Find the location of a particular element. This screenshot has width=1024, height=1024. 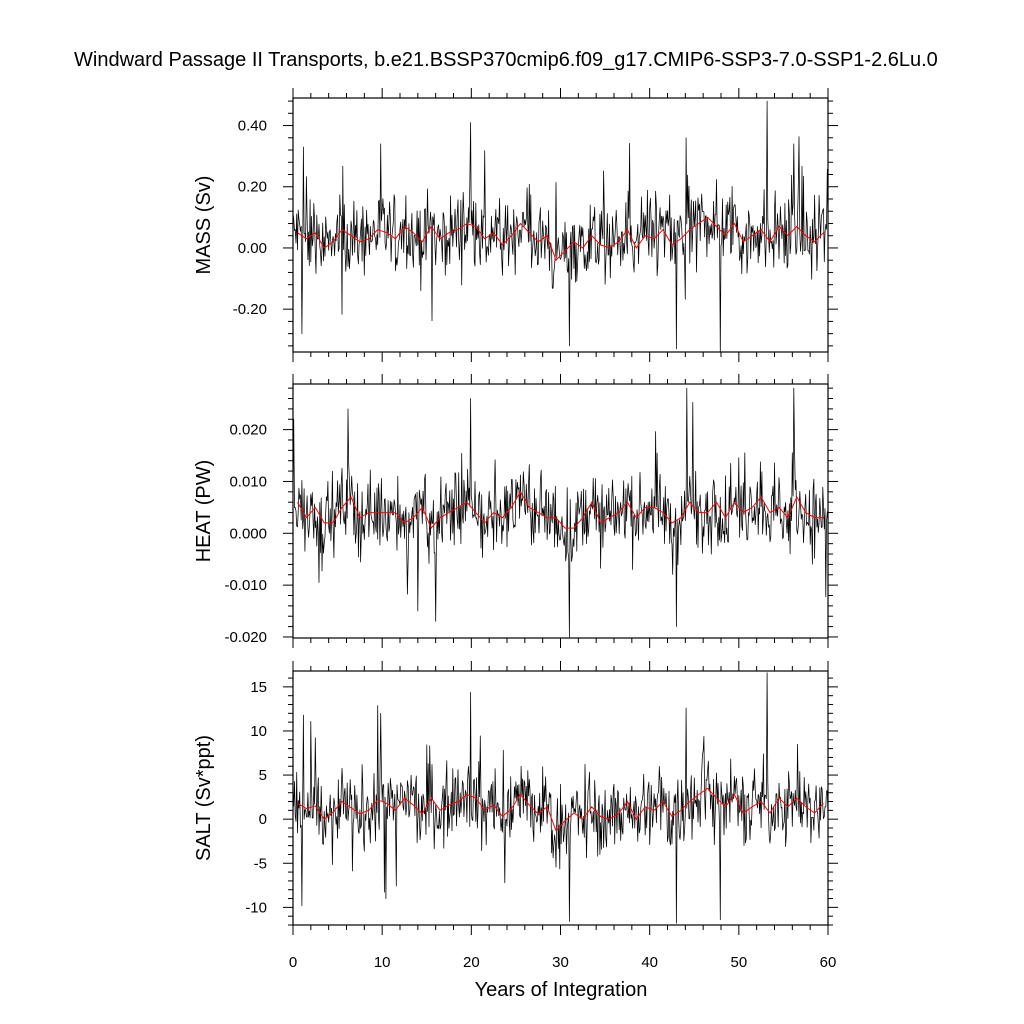

x-tick-label: 50 is located at coordinates (738, 962).